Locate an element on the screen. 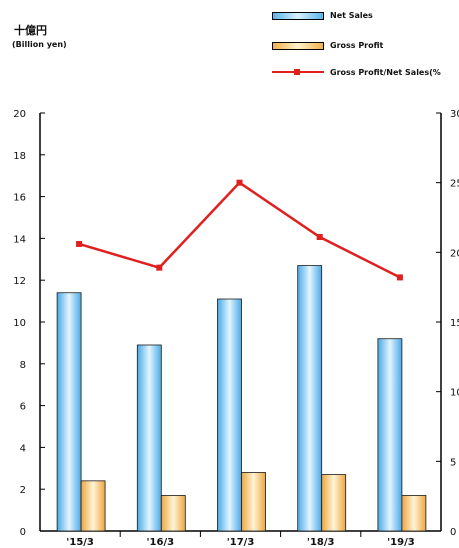  x-tick-label: '17/3 is located at coordinates (241, 542).